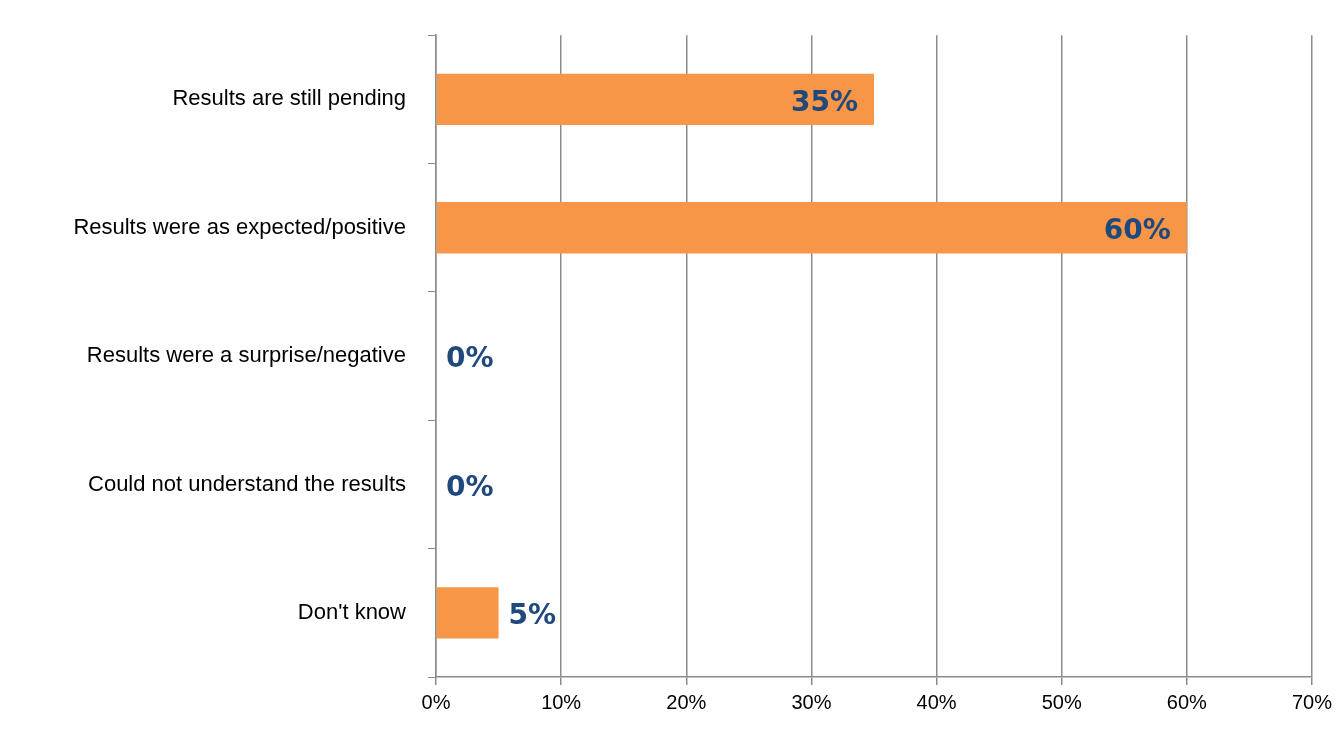  What do you see at coordinates (936, 701) in the screenshot?
I see `x-tick-label: 40%` at bounding box center [936, 701].